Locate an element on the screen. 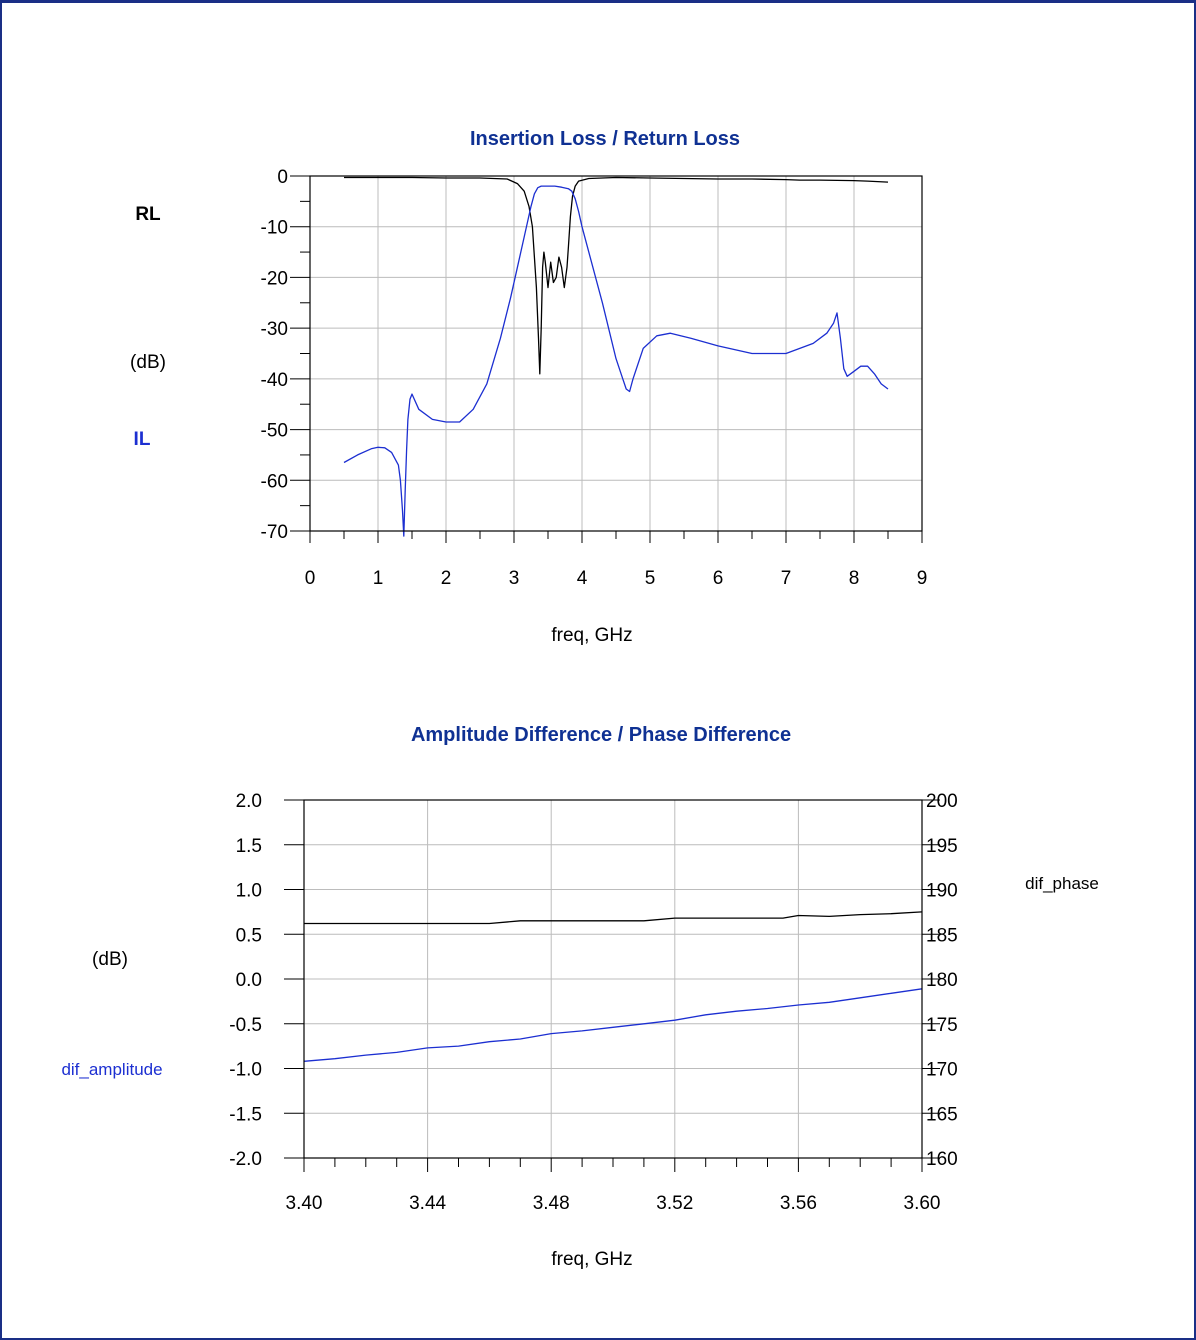 The height and width of the screenshot is (1340, 1196). chart1-grid is located at coordinates (616, 353).